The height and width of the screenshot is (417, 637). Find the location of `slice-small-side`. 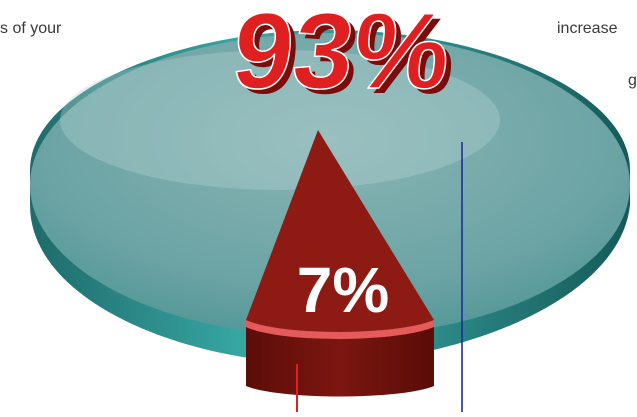

slice-small-side is located at coordinates (340, 358).